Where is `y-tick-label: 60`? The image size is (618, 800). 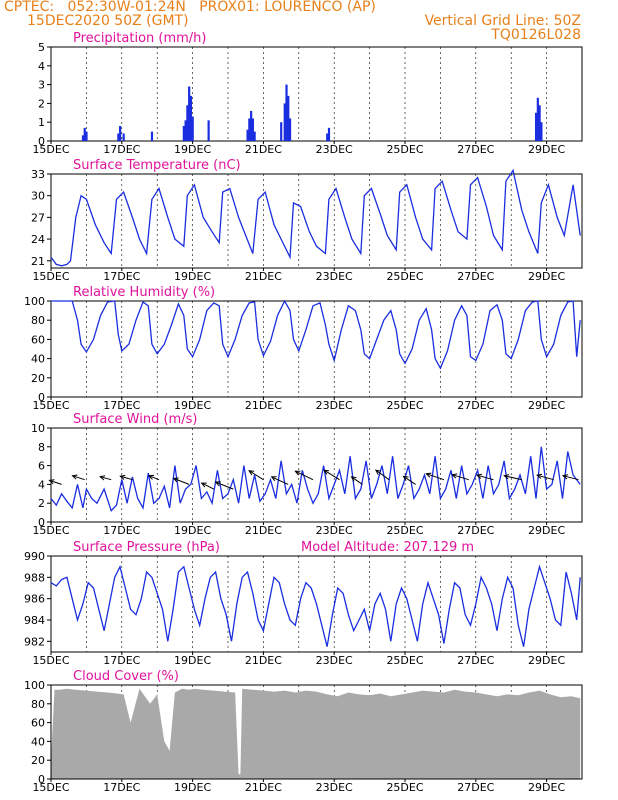
y-tick-label: 60 is located at coordinates (38, 723).